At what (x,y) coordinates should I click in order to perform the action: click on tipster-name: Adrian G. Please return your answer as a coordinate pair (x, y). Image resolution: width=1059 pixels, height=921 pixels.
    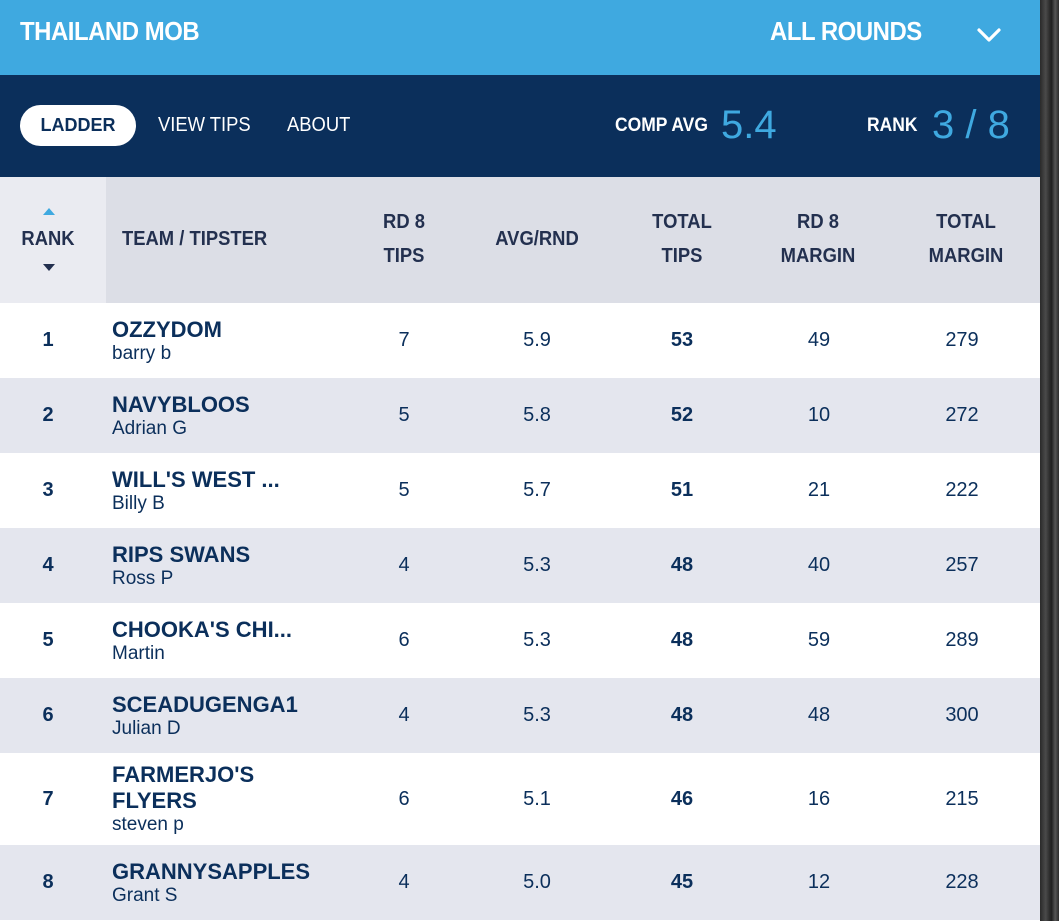
    Looking at the image, I should click on (149, 428).